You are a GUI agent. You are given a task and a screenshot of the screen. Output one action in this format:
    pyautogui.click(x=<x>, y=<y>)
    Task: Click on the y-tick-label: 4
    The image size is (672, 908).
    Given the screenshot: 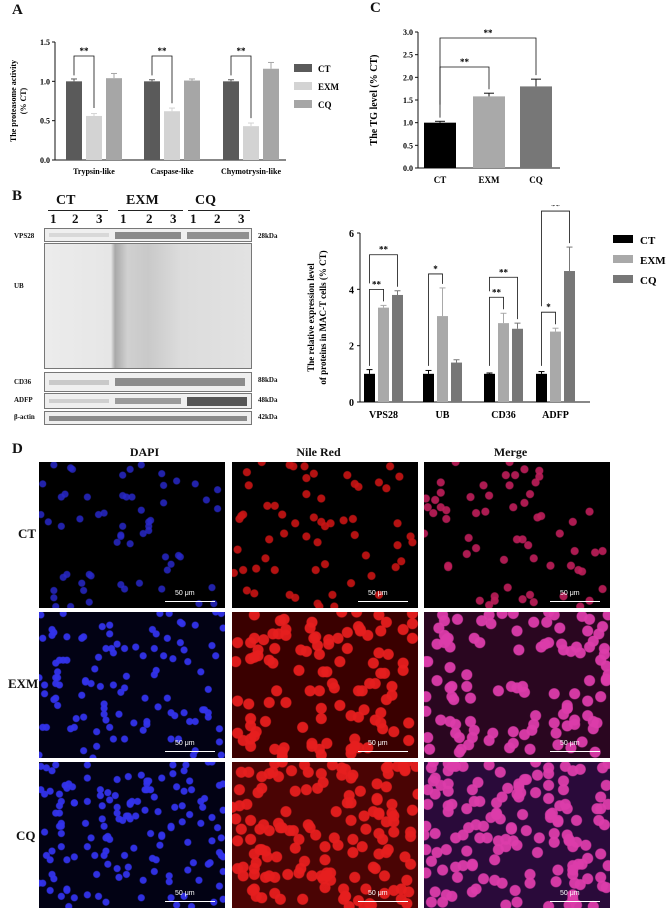 What is the action you would take?
    pyautogui.click(x=351, y=290)
    